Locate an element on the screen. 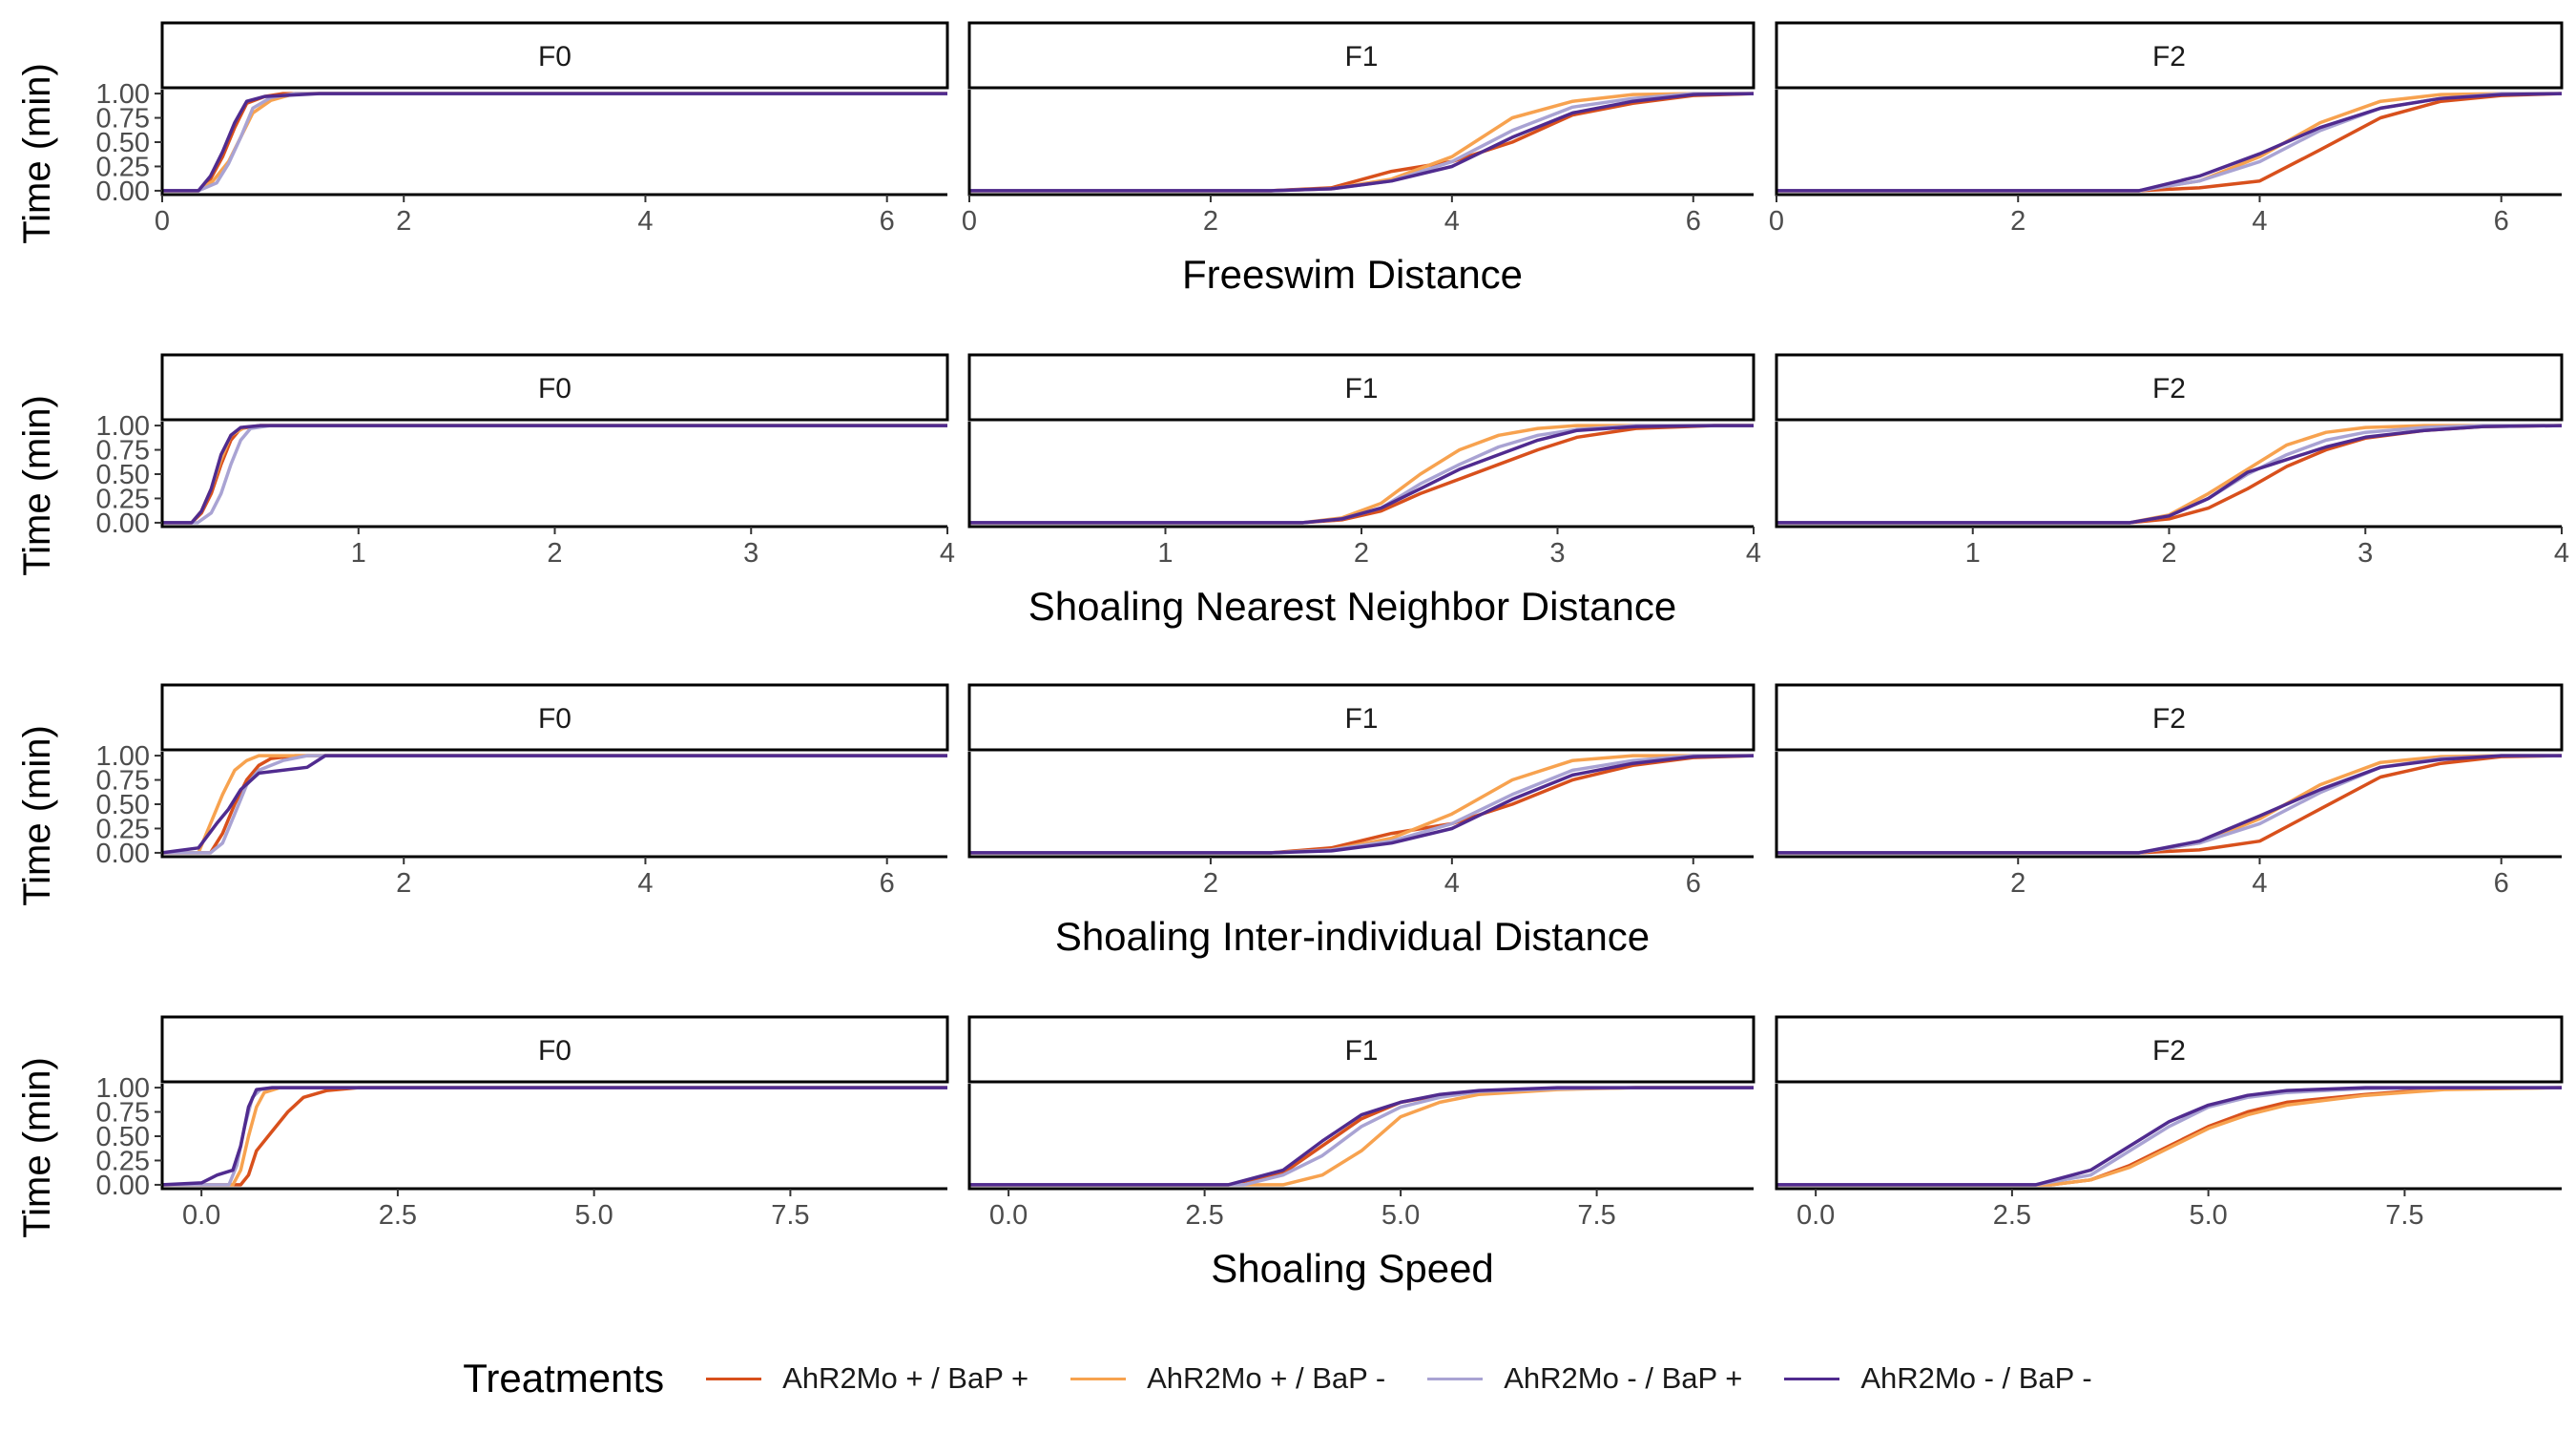  legend-label: AhR2Mo - / BaP - is located at coordinates (1976, 1378).